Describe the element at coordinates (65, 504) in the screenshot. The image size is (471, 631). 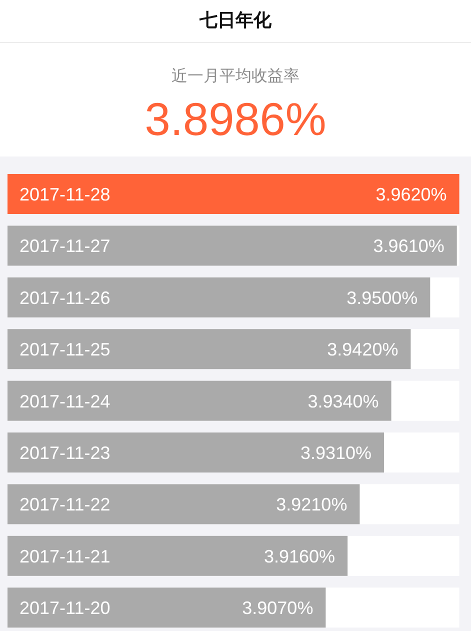
I see `category-label: 2017-11-22` at that location.